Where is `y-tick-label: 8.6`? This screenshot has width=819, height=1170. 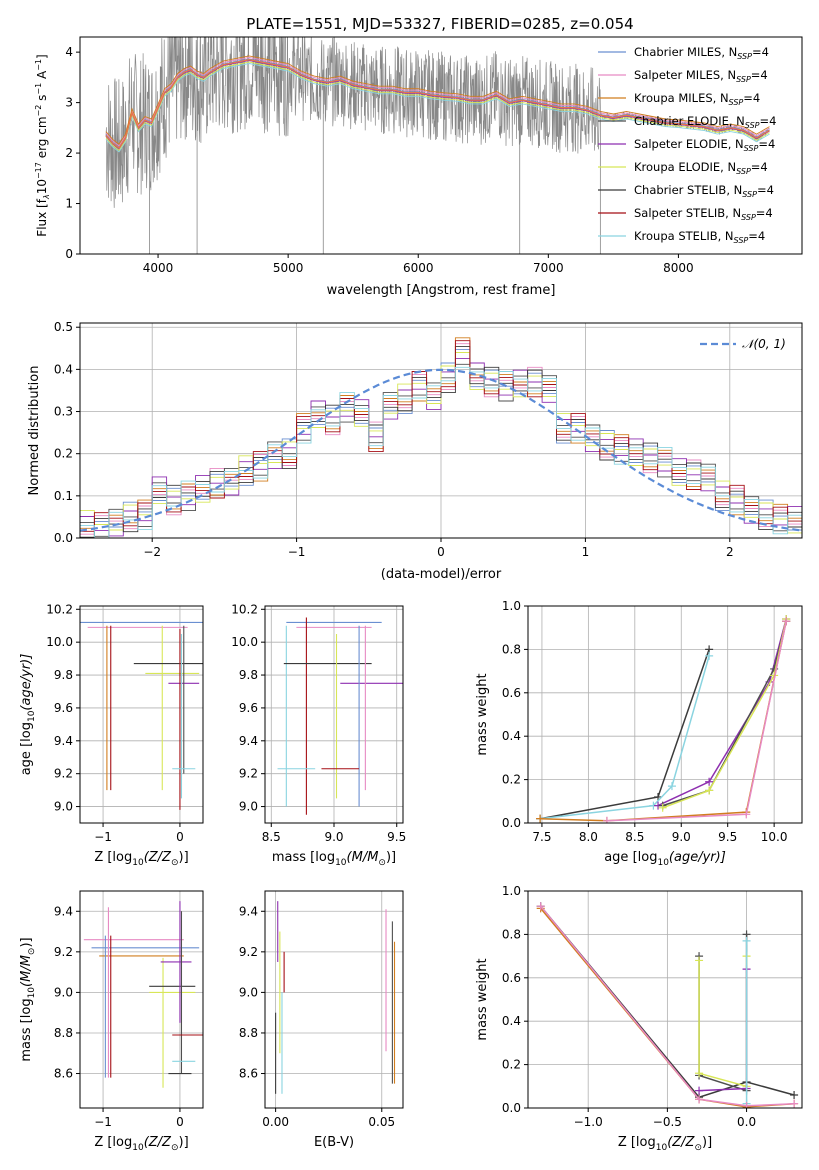
y-tick-label: 8.6 is located at coordinates (63, 1074).